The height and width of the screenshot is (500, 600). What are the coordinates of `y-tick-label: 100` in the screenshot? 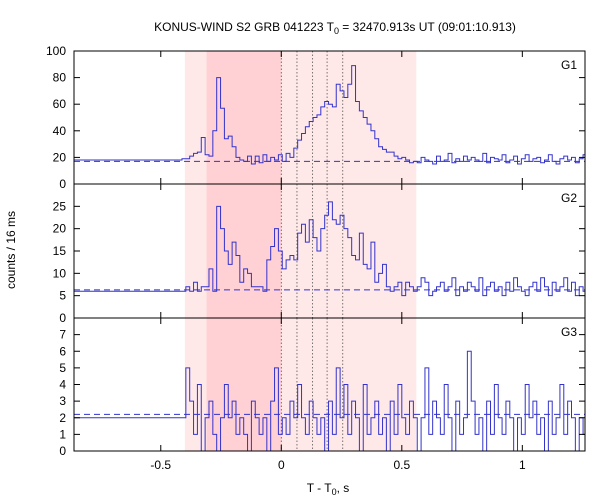 It's located at (56, 51).